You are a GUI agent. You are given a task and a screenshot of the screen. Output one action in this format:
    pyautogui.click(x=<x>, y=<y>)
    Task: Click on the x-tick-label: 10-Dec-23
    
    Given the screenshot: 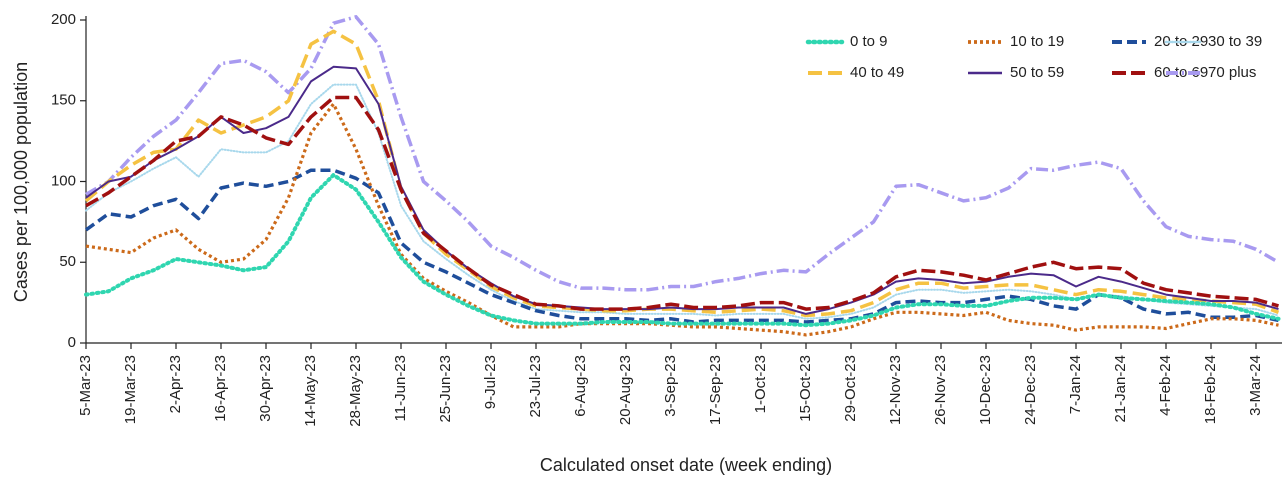 What is the action you would take?
    pyautogui.click(x=985, y=390)
    